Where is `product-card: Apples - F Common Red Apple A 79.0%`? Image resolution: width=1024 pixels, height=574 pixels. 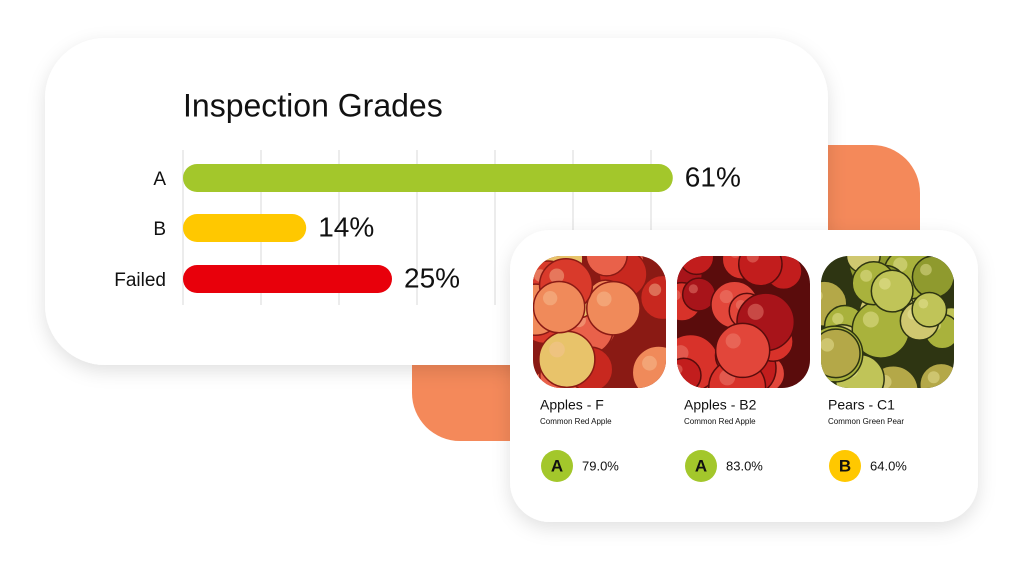 product-card: Apples - F Common Red Apple A 79.0% is located at coordinates (599, 369).